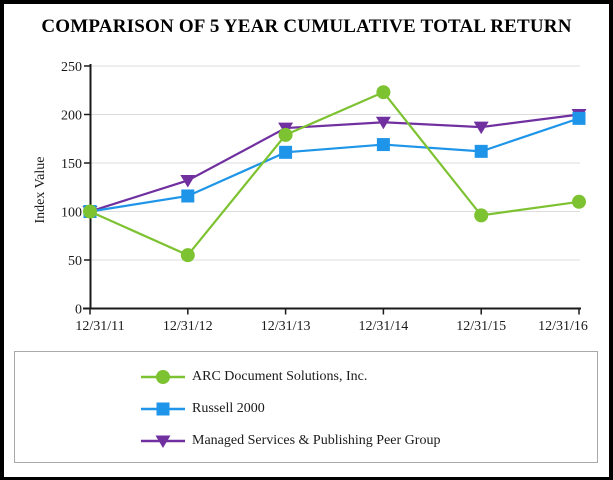  What do you see at coordinates (71, 164) in the screenshot?
I see `y-tick-label: 150` at bounding box center [71, 164].